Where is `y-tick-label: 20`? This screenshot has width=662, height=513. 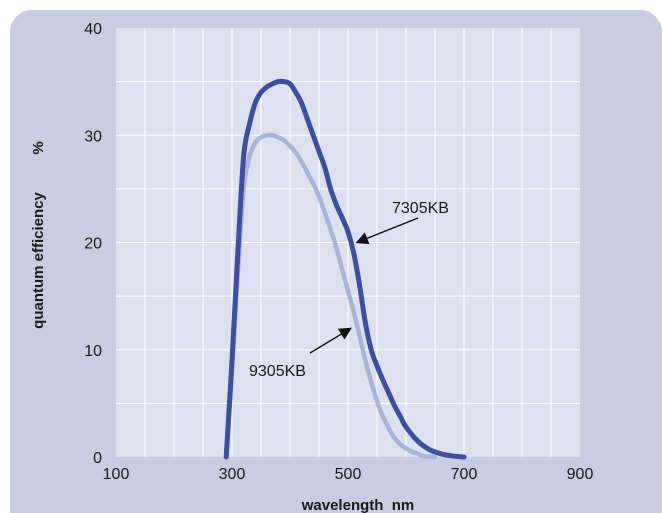
y-tick-label: 20 is located at coordinates (93, 244).